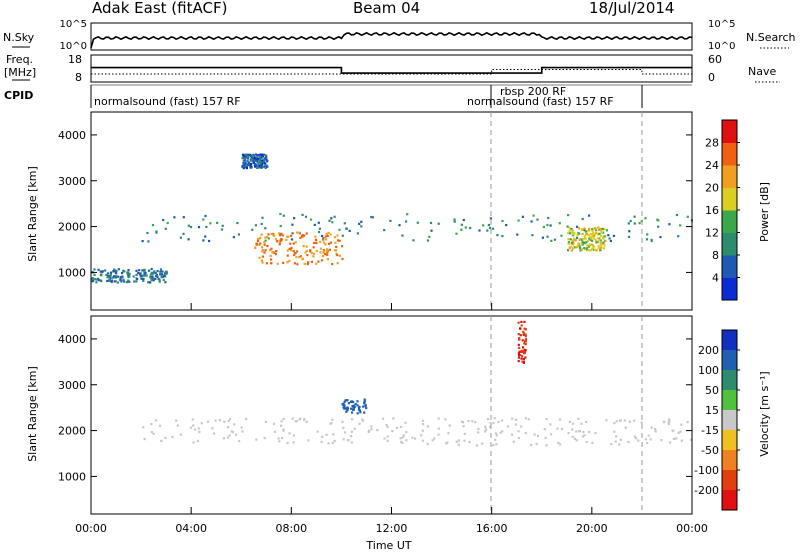 Image resolution: width=800 pixels, height=554 pixels. What do you see at coordinates (75, 59) in the screenshot?
I see `freq-tick-top: 18` at bounding box center [75, 59].